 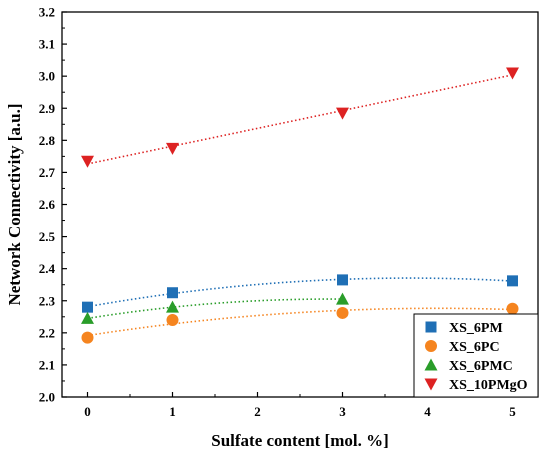 I want to click on x-tick-label: 3, so click(x=342, y=411).